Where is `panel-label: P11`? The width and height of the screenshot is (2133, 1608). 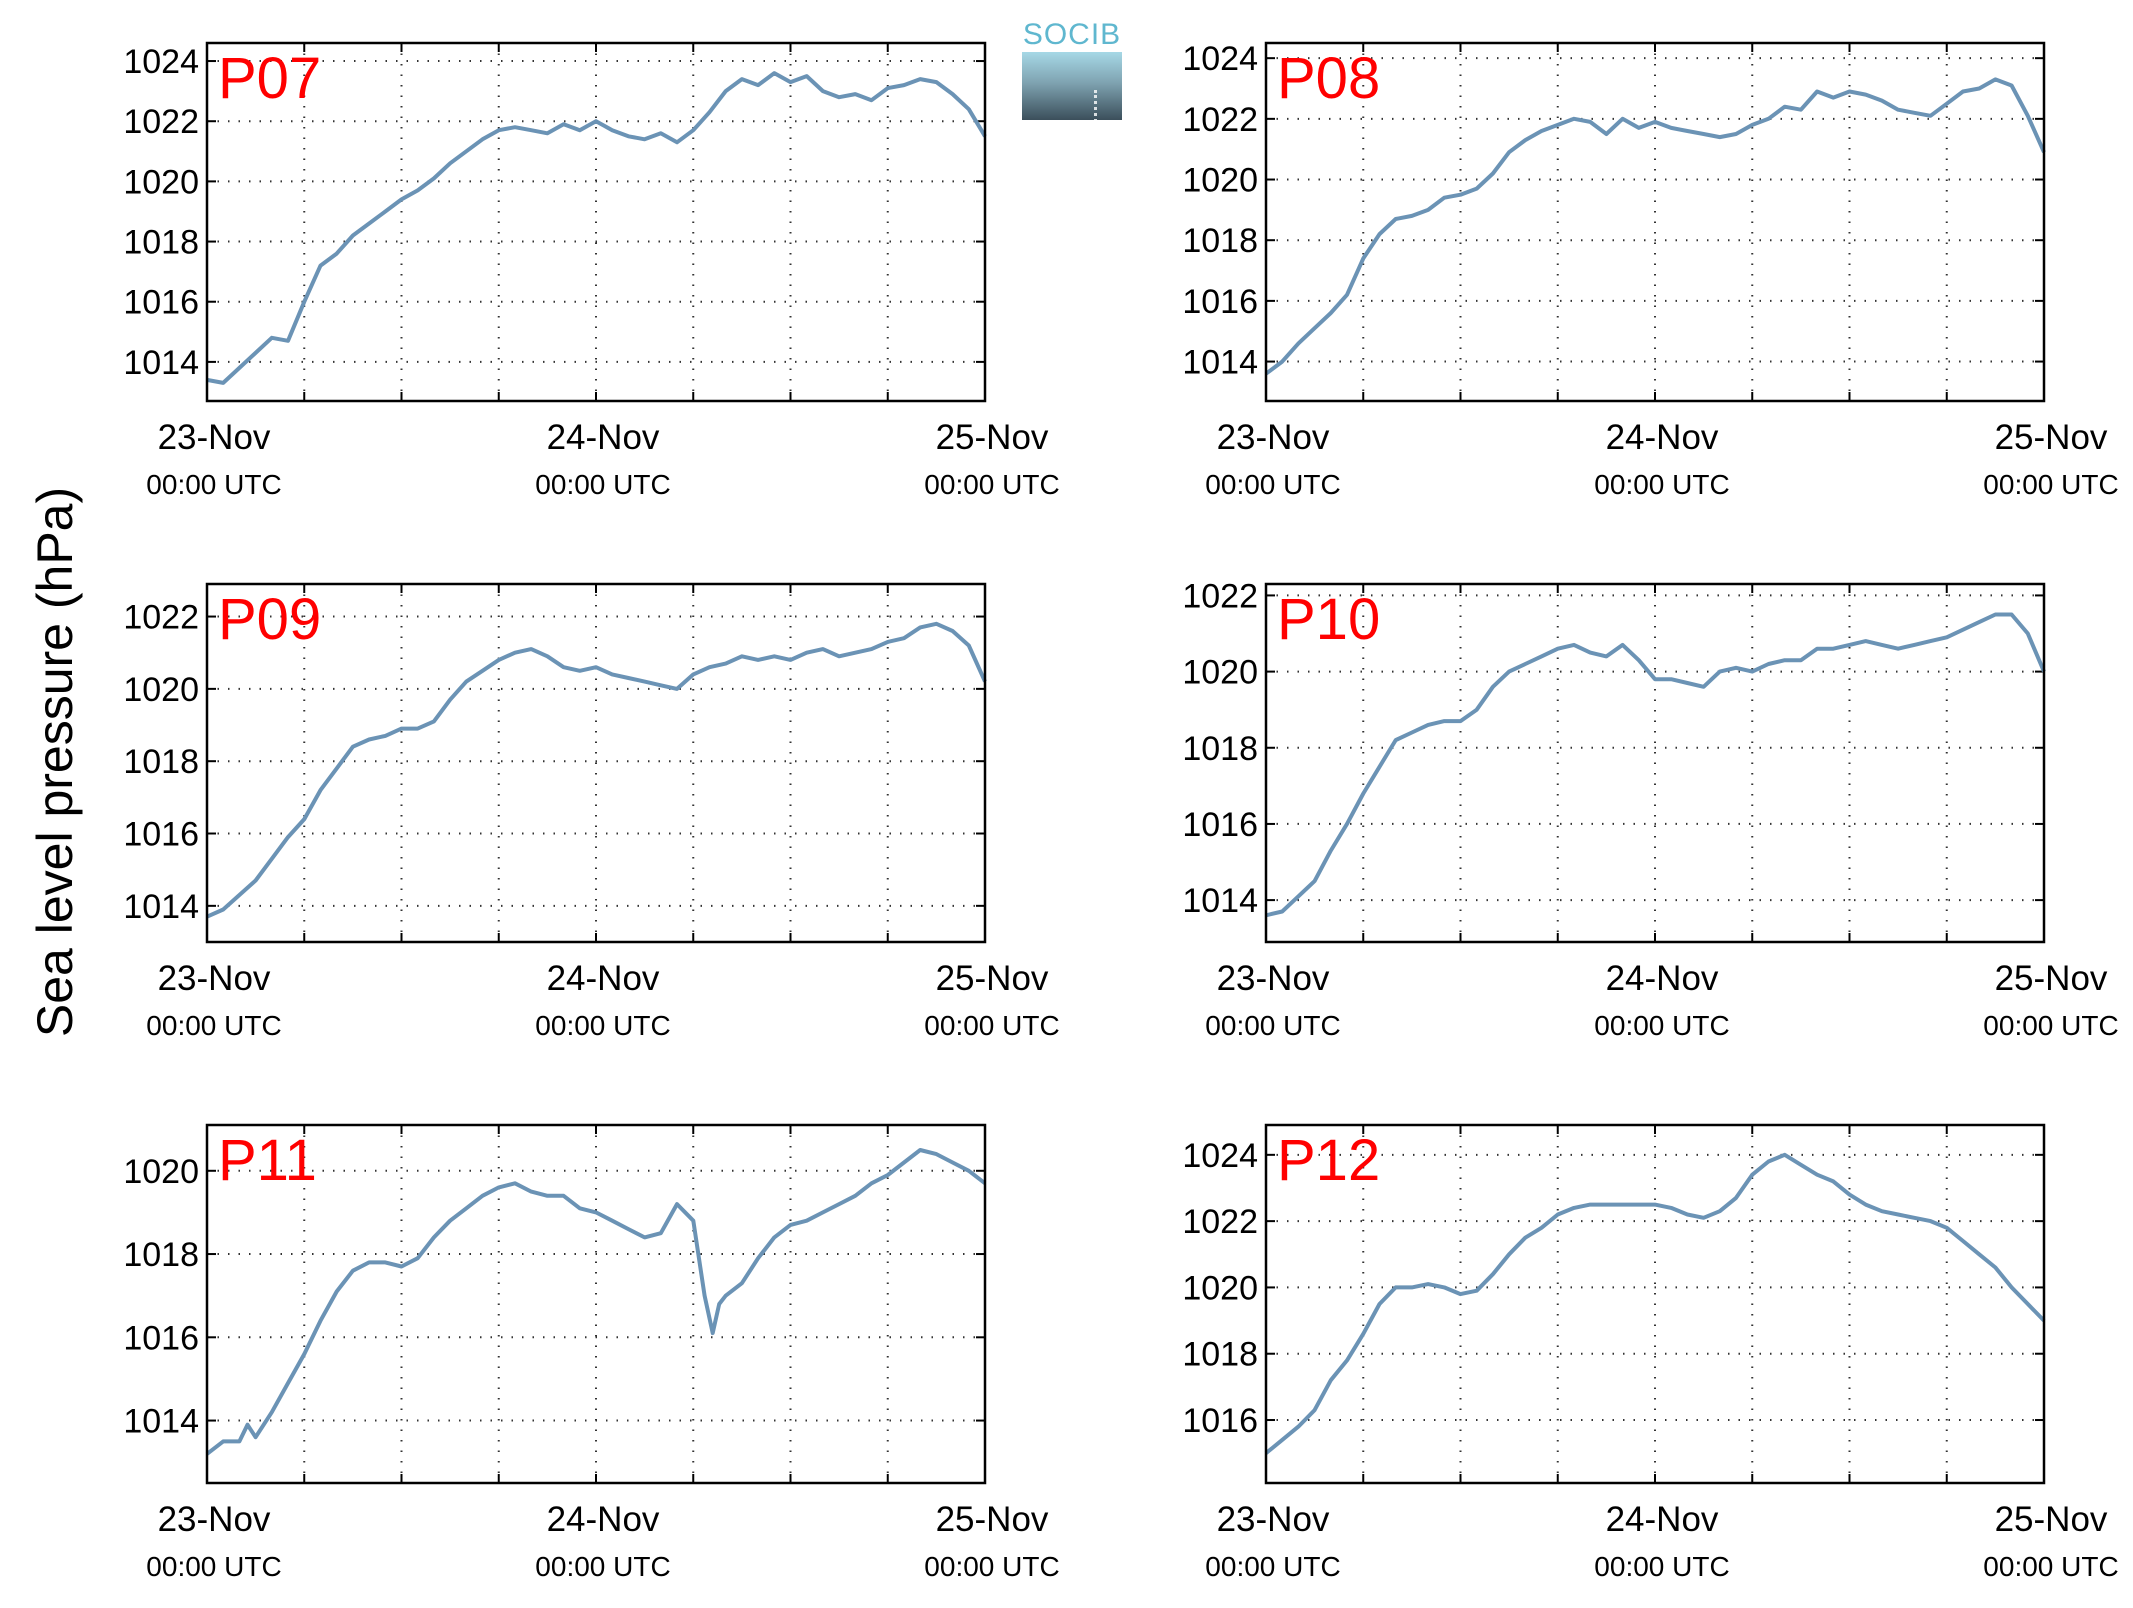 panel-label: P11 is located at coordinates (267, 1160).